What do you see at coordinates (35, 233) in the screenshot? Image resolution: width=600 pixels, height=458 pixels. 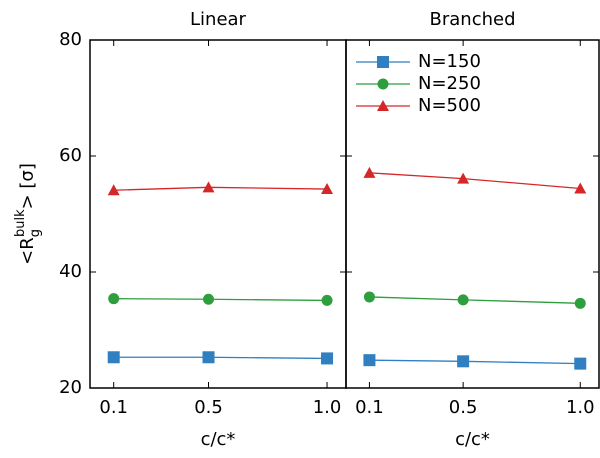 I see `y-axis-label-part: g` at bounding box center [35, 233].